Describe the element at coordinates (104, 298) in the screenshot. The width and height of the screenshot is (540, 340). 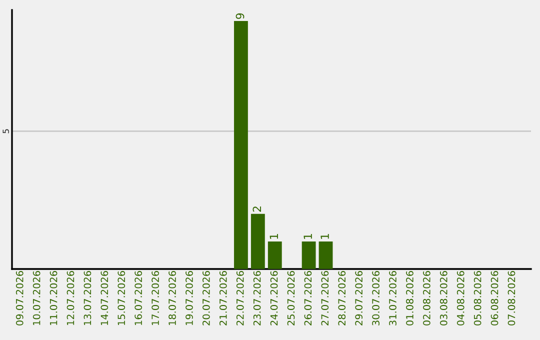
I see `x-tick-label: 14.07.2026` at that location.